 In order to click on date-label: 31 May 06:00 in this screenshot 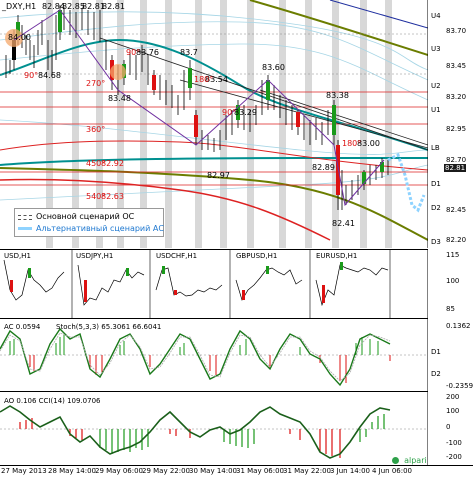, I will do `click(260, 471)`.